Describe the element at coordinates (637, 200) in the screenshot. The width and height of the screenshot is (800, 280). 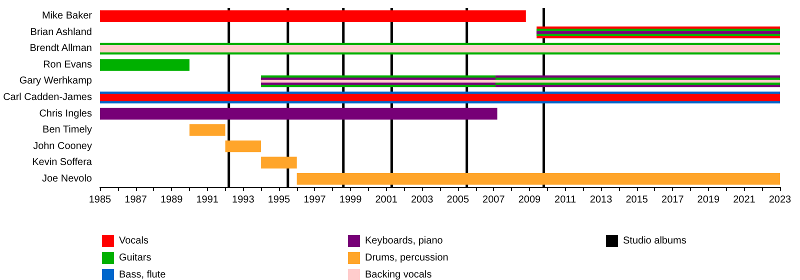
I see `x-tick-label: 2015` at that location.